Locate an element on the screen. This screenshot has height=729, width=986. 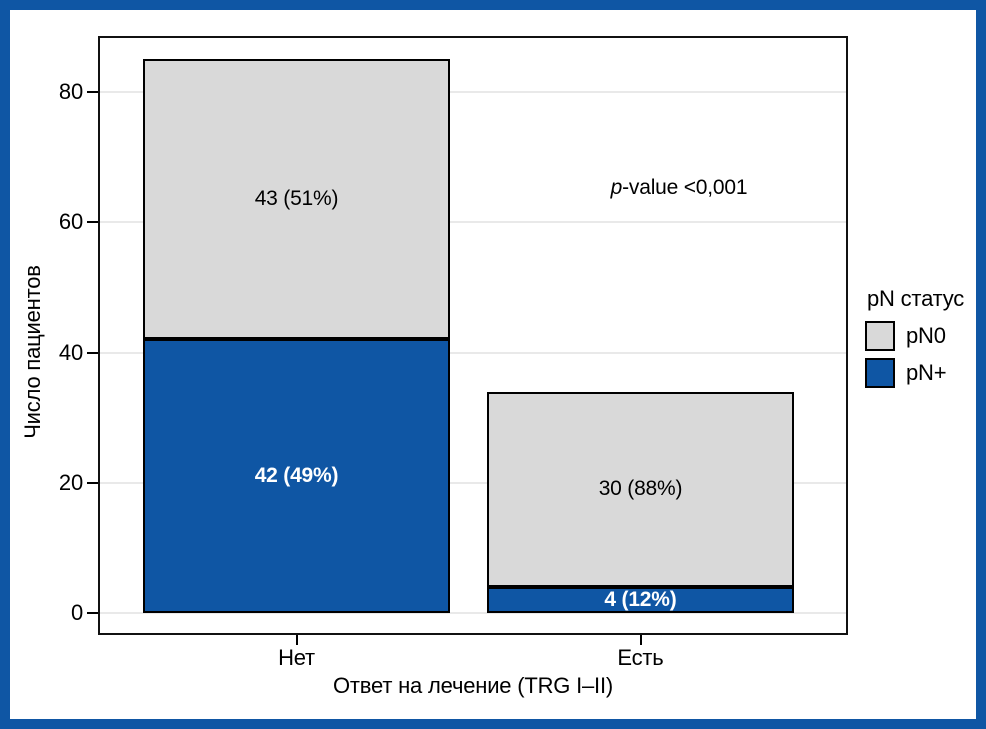
bar-segment-pN0-Нет: 43 (51%) is located at coordinates (296, 199).